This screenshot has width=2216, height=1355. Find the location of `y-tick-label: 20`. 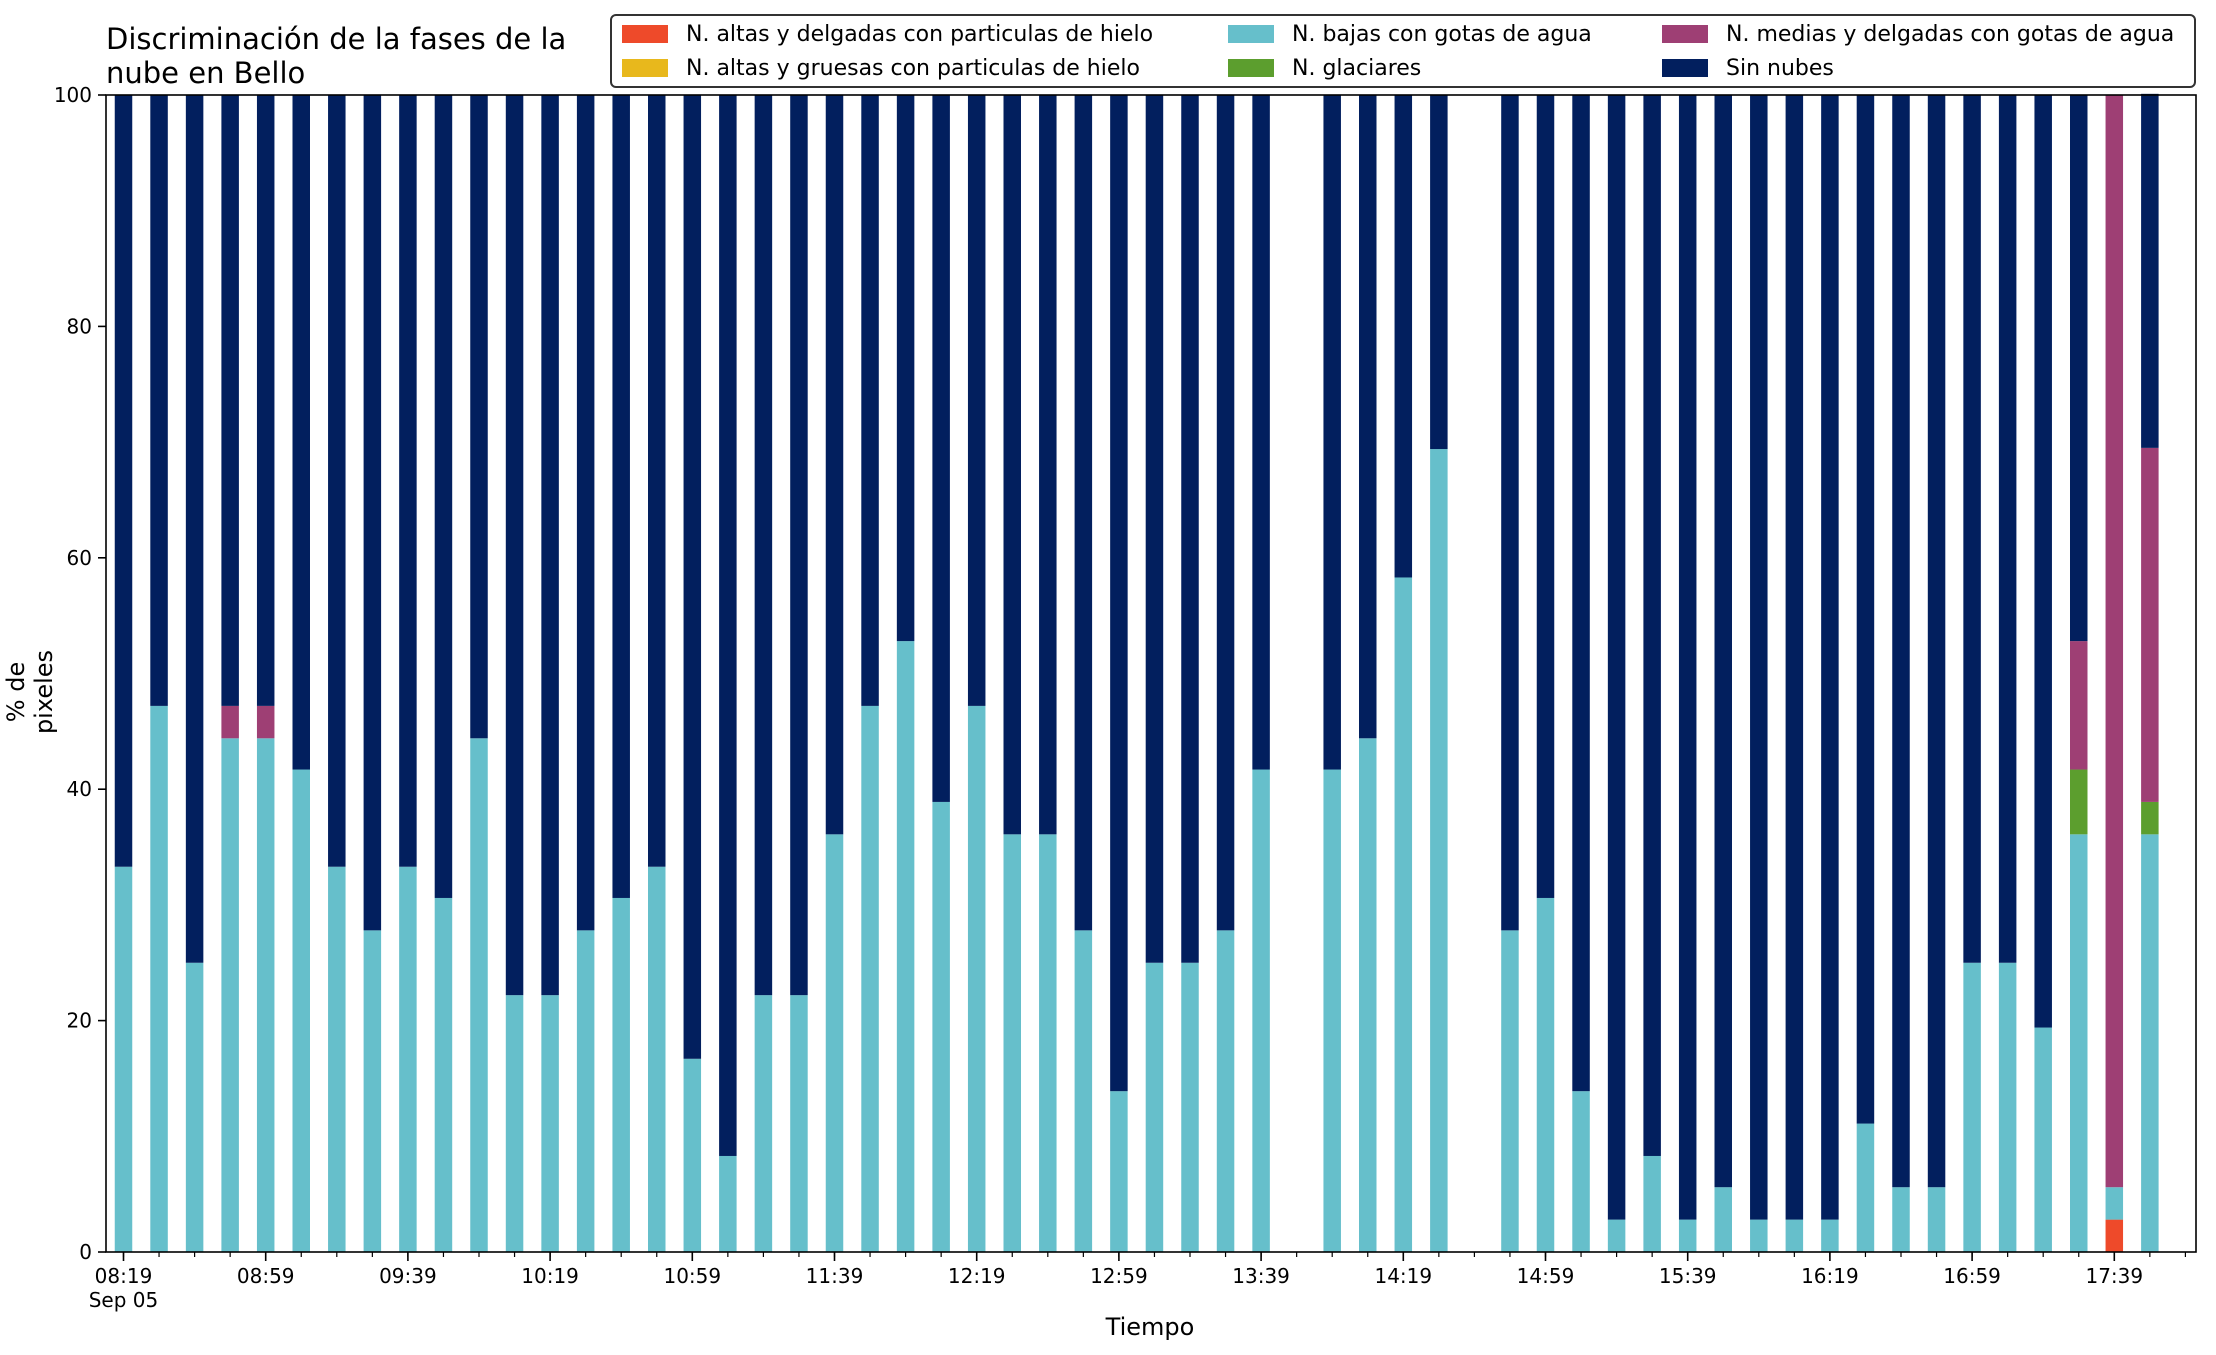

y-tick-label: 20 is located at coordinates (79, 1021).